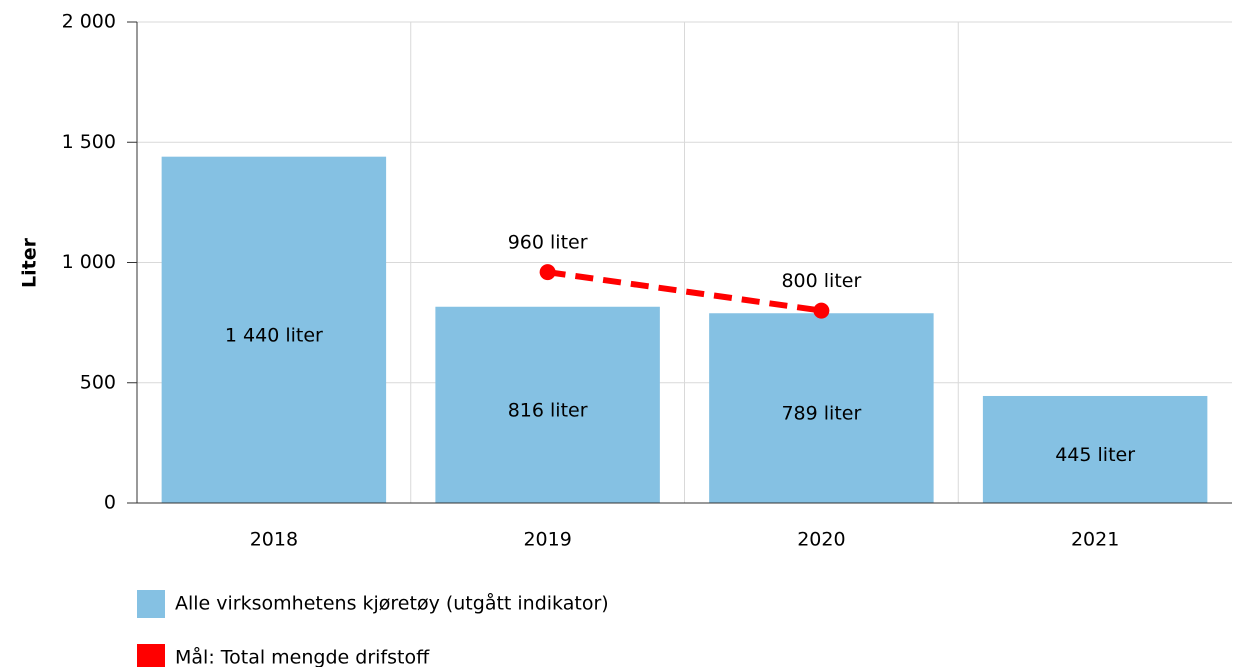 Image resolution: width=1242 pixels, height=667 pixels. What do you see at coordinates (89, 262) in the screenshot?
I see `y-tick-label: 1 000` at bounding box center [89, 262].